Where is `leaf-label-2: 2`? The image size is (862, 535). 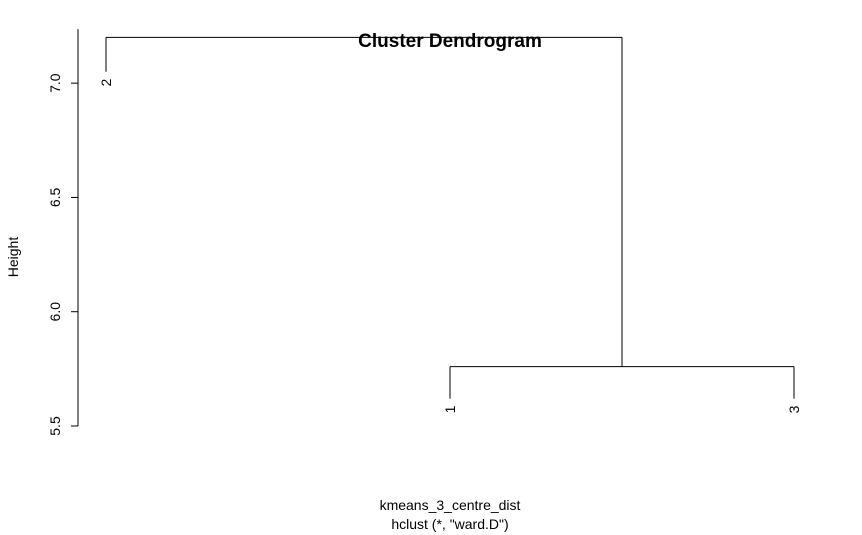 leaf-label-2: 2 is located at coordinates (106, 83).